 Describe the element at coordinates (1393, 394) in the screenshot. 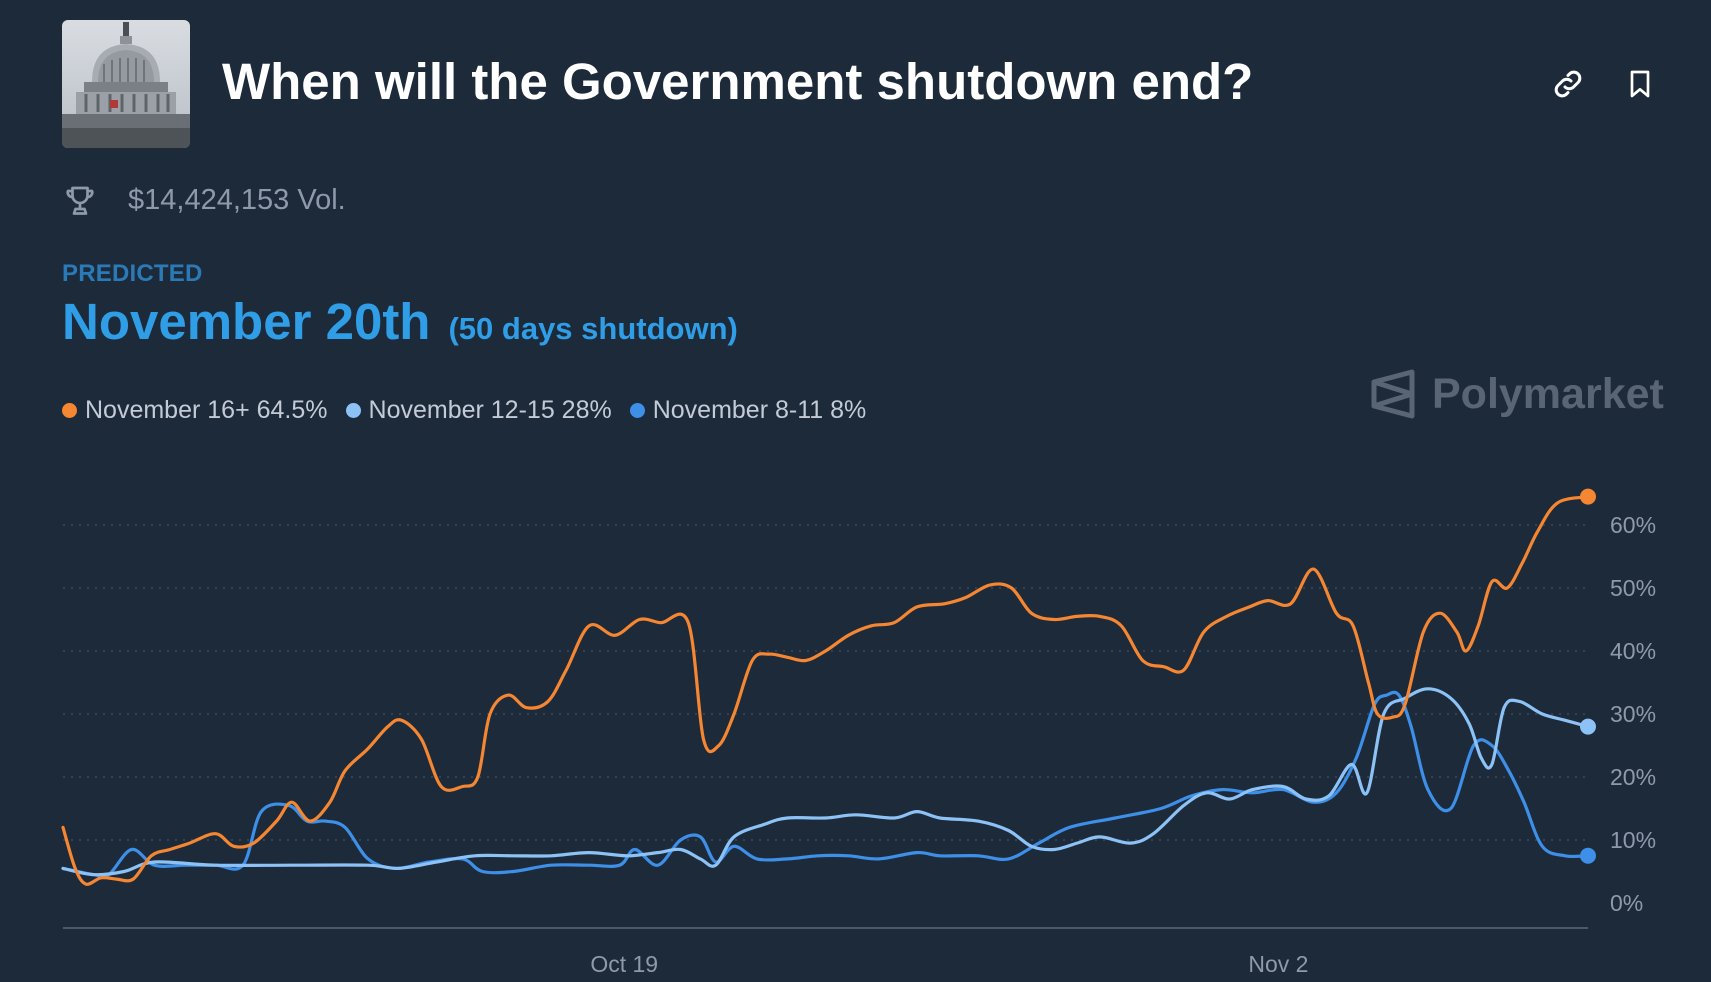

I see `polymarket-logo-icon` at that location.